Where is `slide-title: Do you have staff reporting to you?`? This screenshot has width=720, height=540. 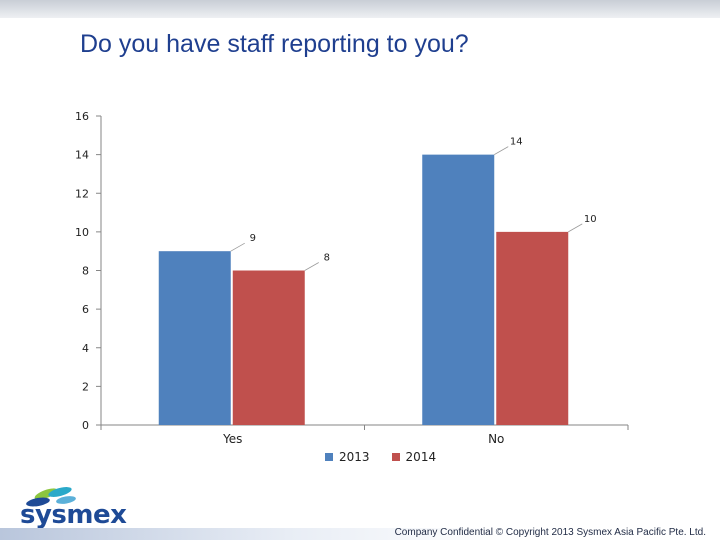 slide-title: Do you have staff reporting to you? is located at coordinates (274, 44).